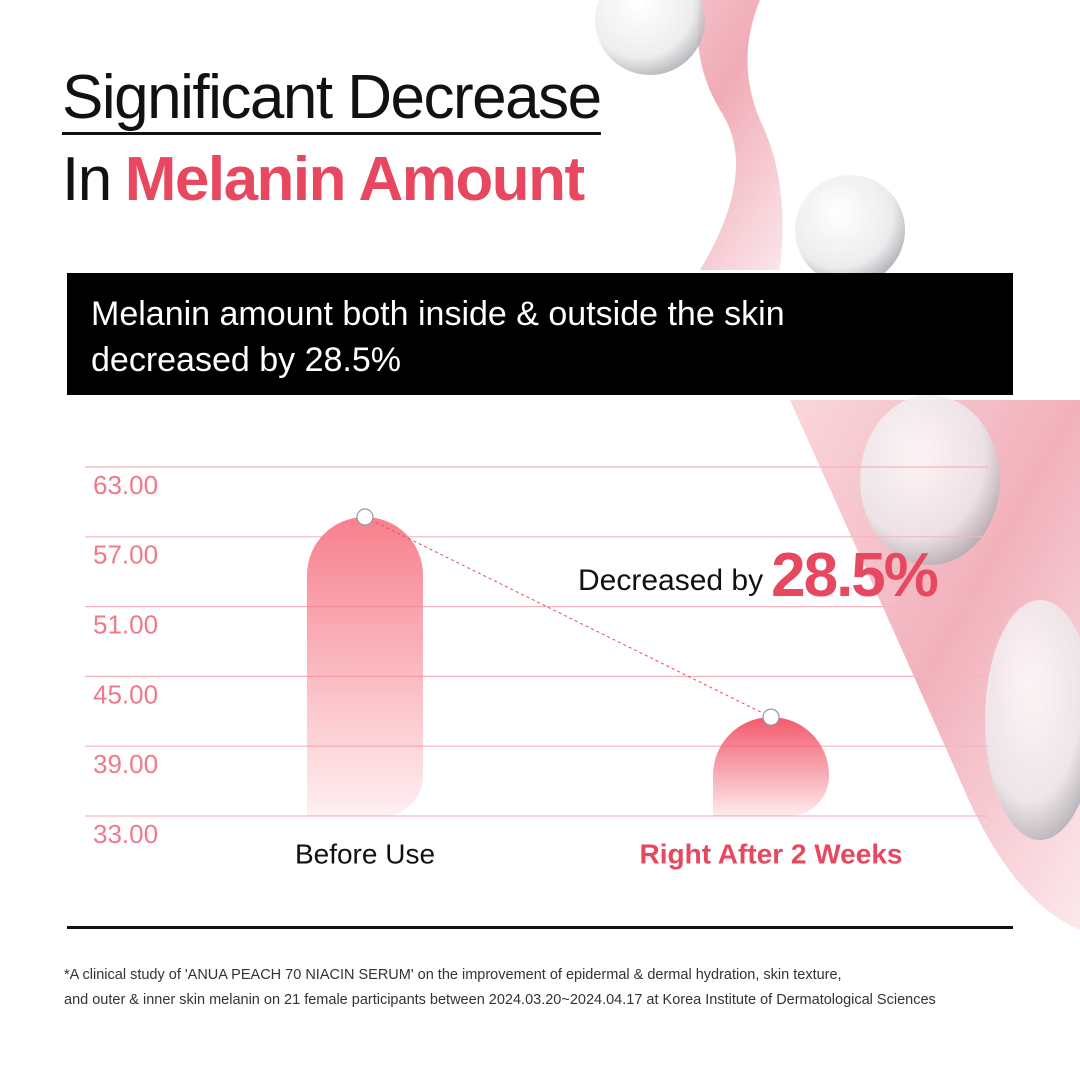 The height and width of the screenshot is (1080, 1080). Describe the element at coordinates (125, 834) in the screenshot. I see `y-tick-label: 33.00` at that location.